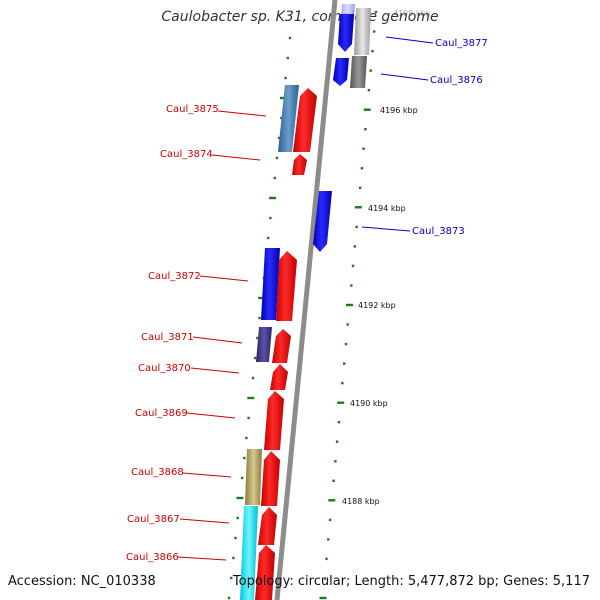 Image resolution: width=600 pixels, height=600 pixels. I want to click on gene-block-steel, so click(288, 118).